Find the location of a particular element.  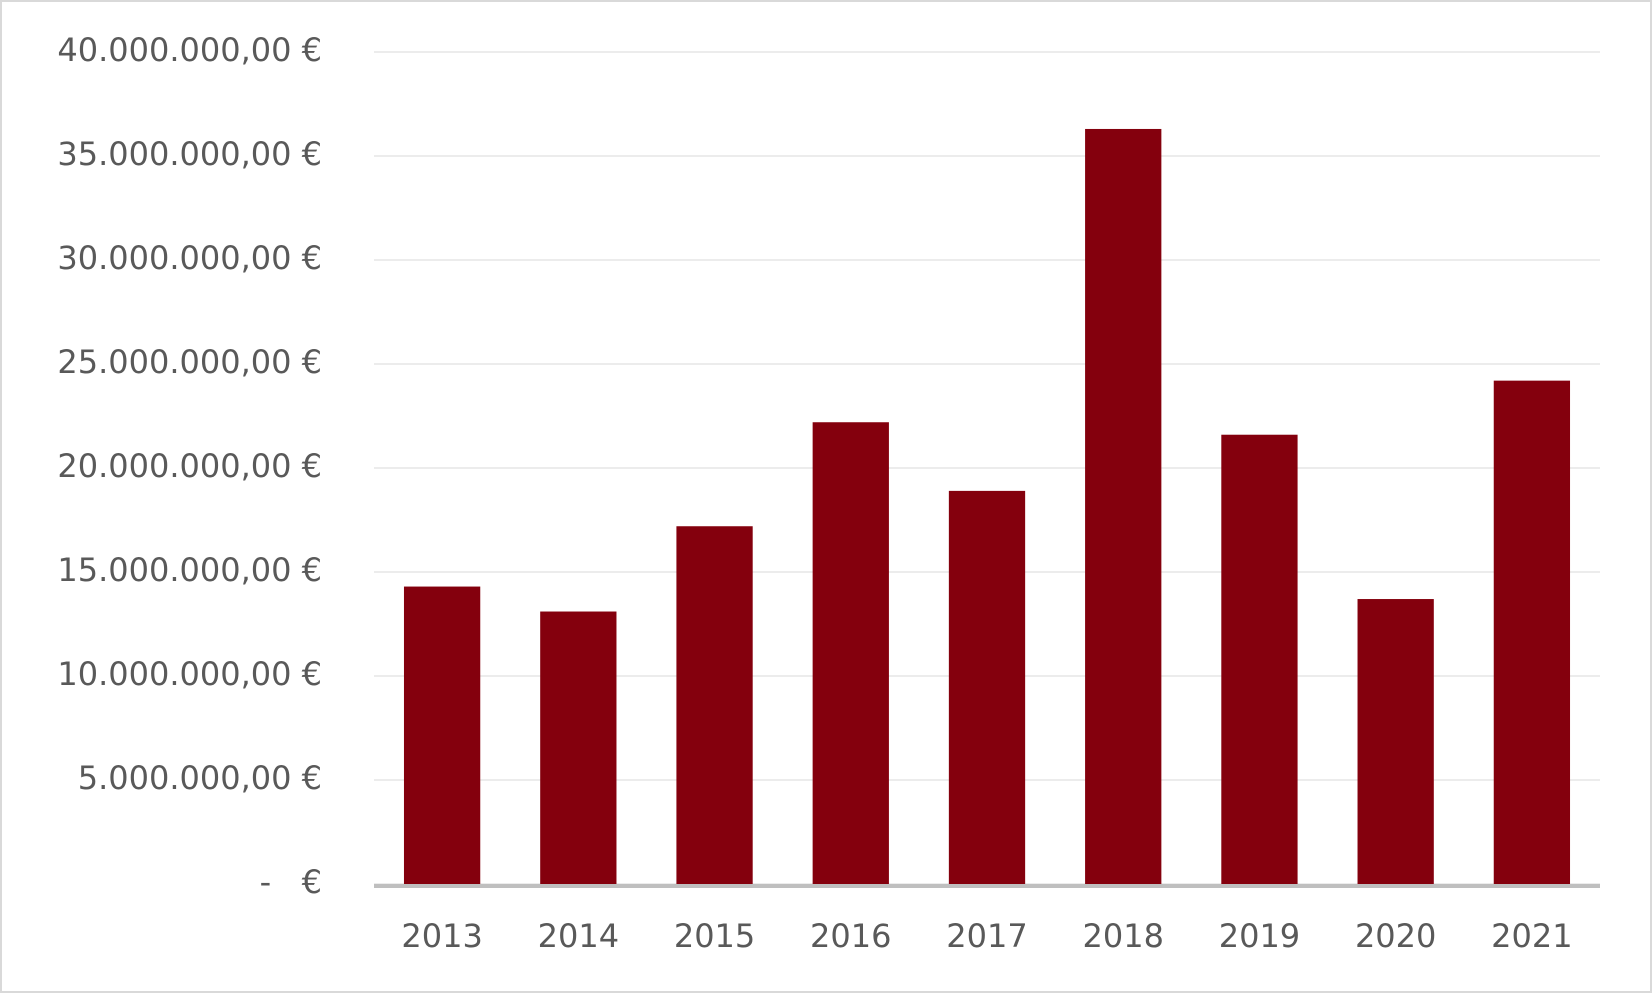

y-tick-label: 30.000.000,00 € is located at coordinates (189, 258).